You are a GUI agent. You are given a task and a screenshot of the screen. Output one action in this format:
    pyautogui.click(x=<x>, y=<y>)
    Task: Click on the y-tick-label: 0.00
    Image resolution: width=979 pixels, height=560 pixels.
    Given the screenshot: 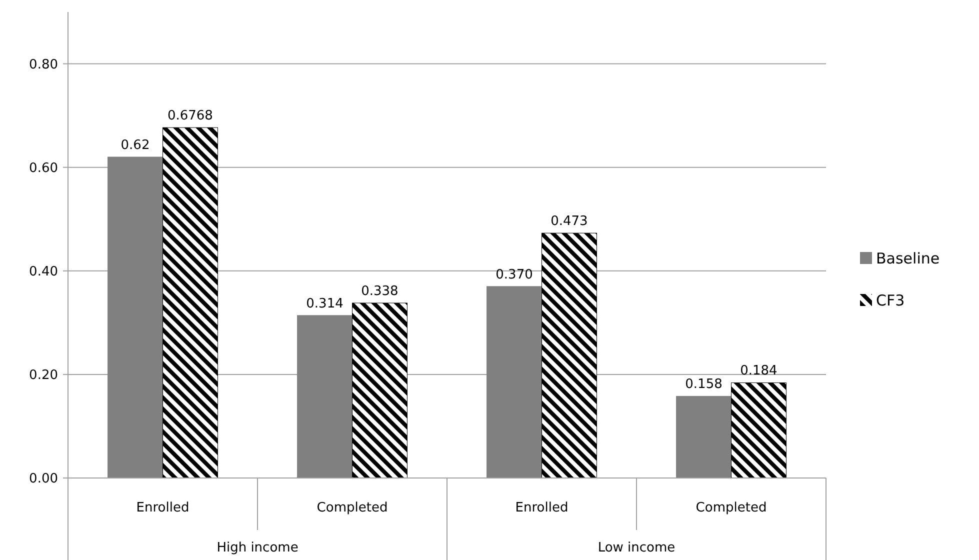 What is the action you would take?
    pyautogui.click(x=43, y=479)
    